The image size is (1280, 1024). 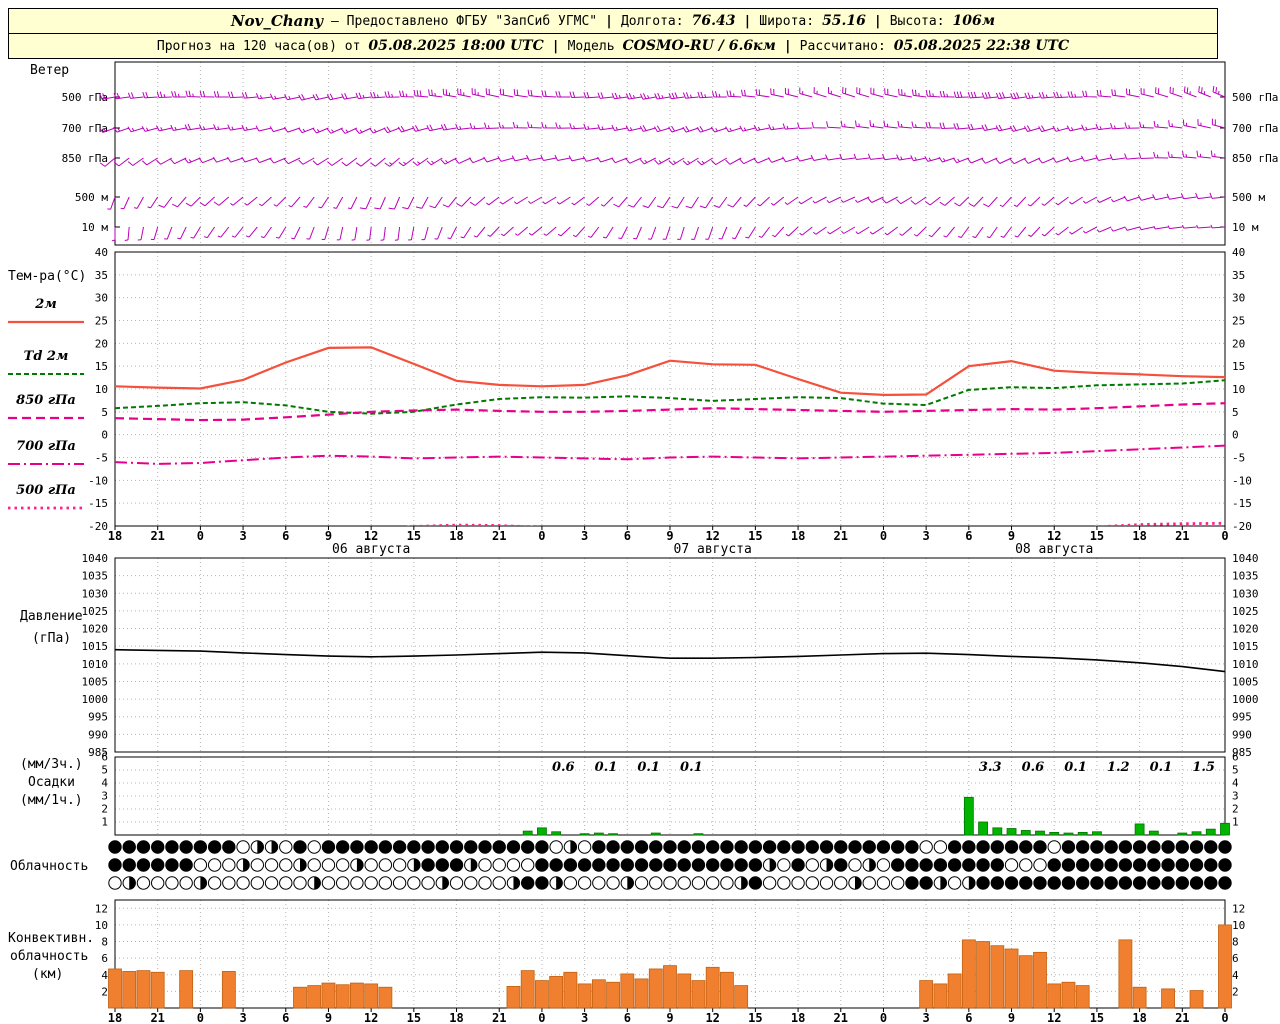 I want to click on date-label: 08 августа, so click(x=1054, y=549).